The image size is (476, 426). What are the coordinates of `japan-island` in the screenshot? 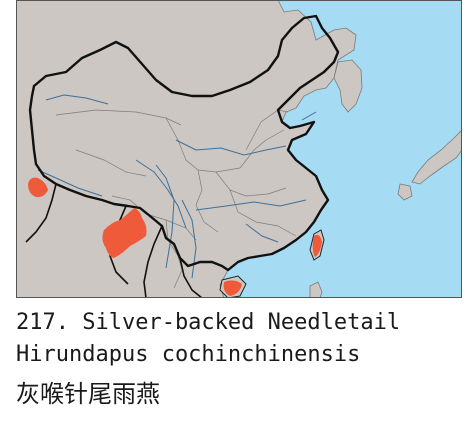 It's located at (405, 192).